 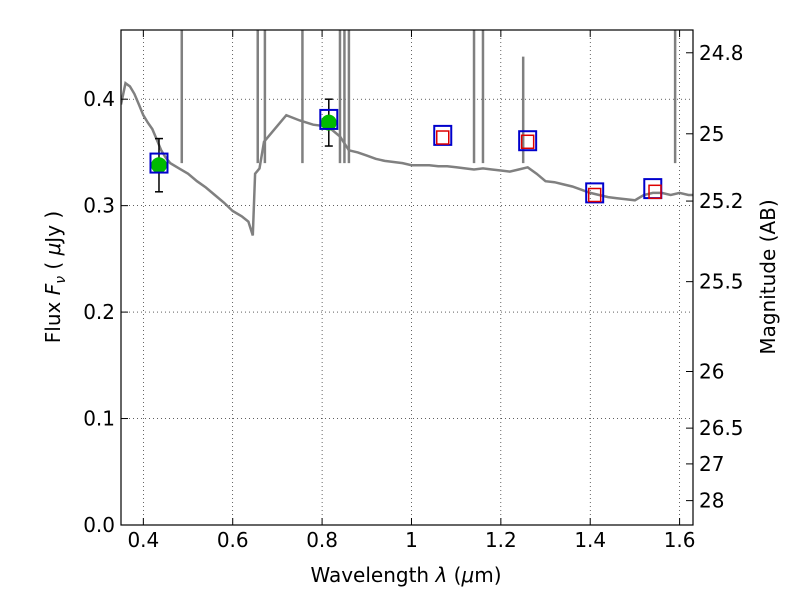 I want to click on right-axis-label: Magnitude (AB), so click(x=768, y=276).